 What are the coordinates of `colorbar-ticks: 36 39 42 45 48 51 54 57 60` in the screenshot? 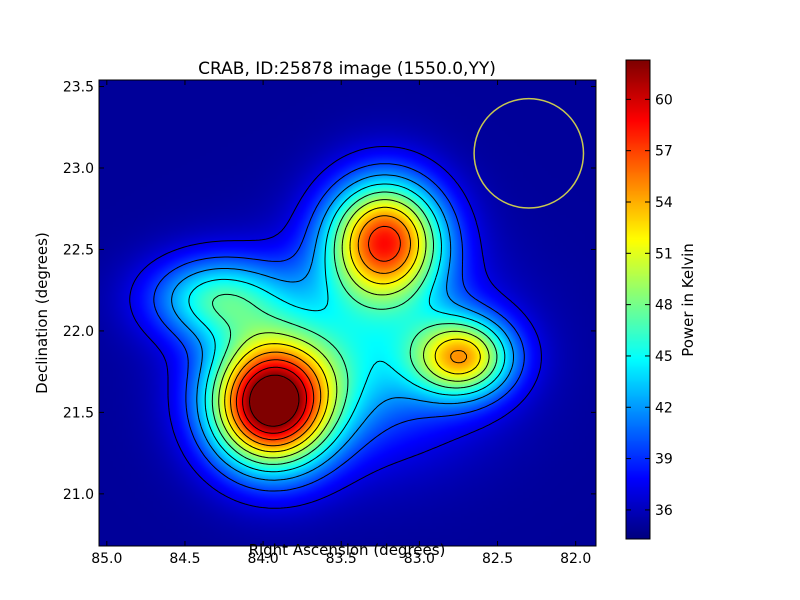 It's located at (649, 305).